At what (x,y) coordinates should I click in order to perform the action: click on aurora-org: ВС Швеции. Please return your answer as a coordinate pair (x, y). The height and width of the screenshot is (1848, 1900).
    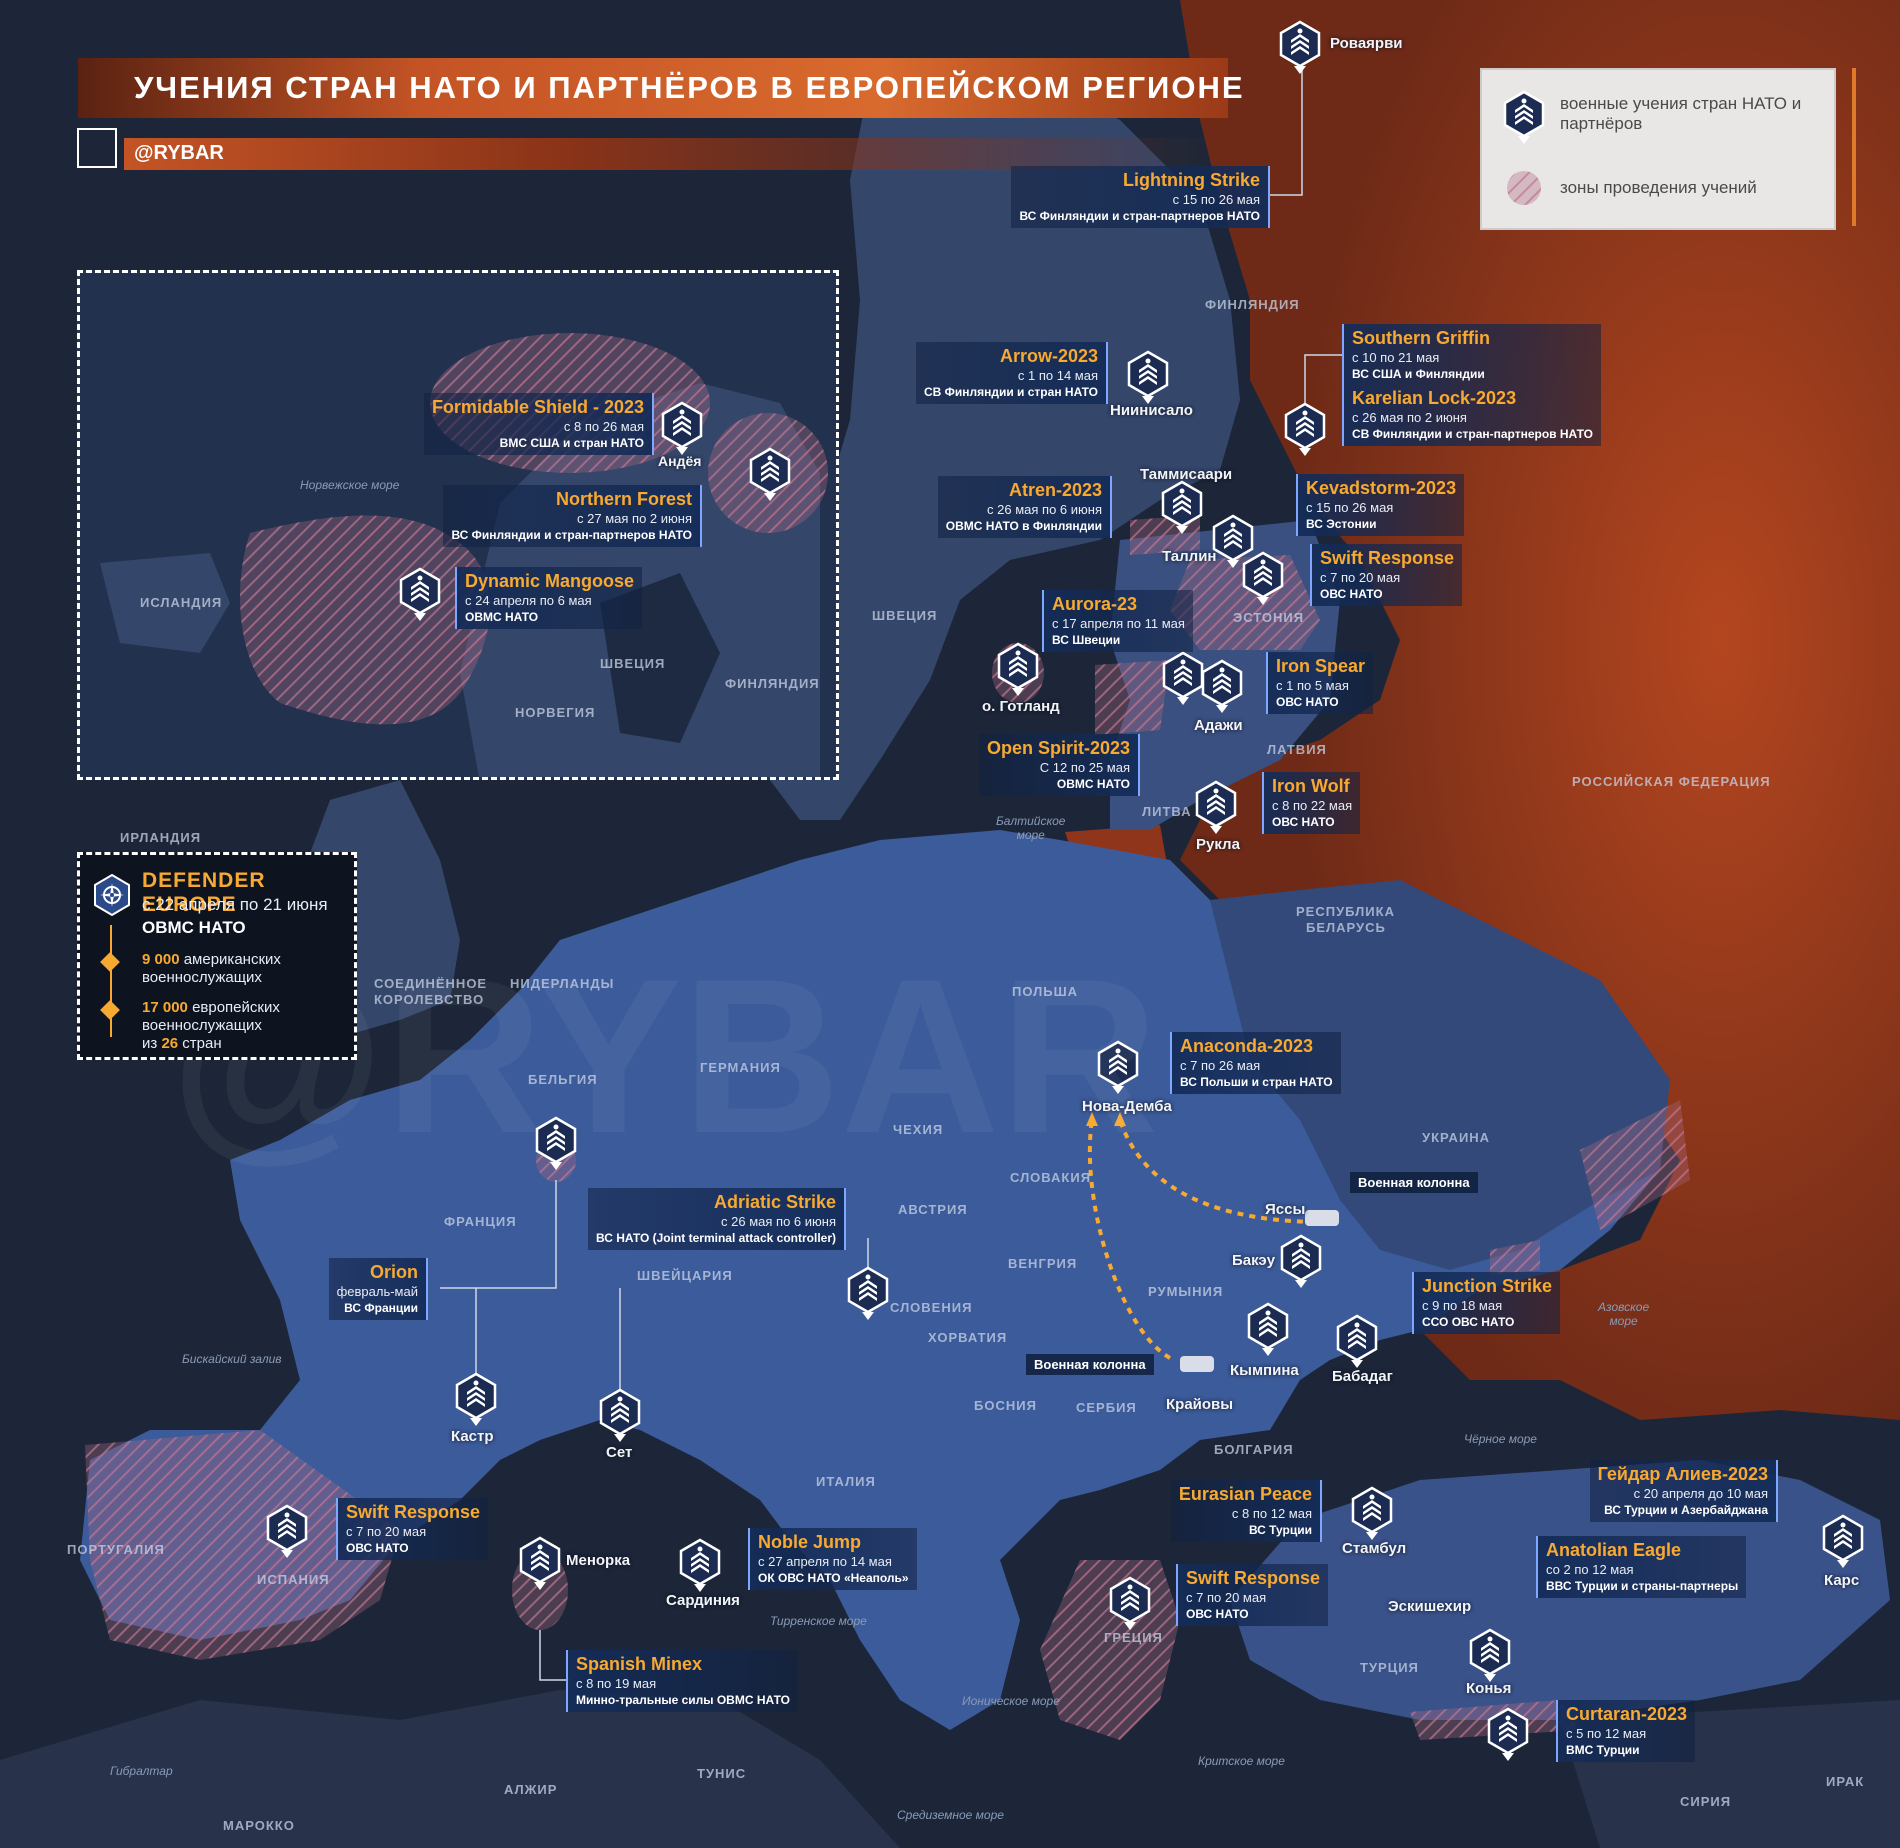
    Looking at the image, I should click on (1086, 640).